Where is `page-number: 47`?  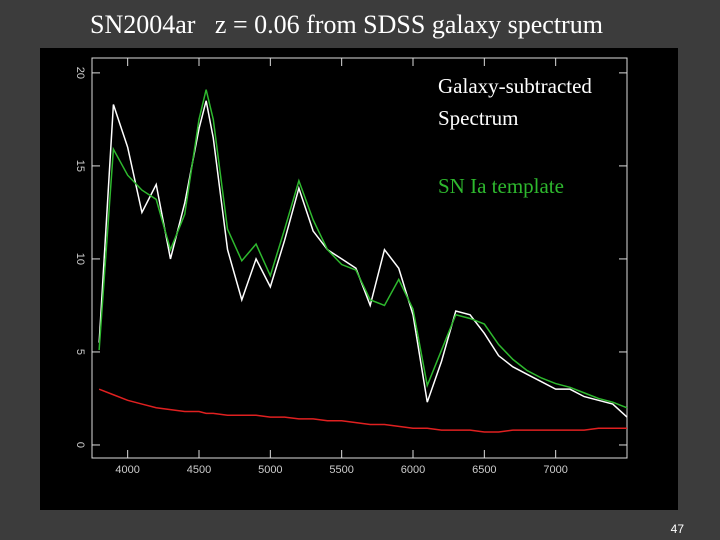 page-number: 47 is located at coordinates (677, 529).